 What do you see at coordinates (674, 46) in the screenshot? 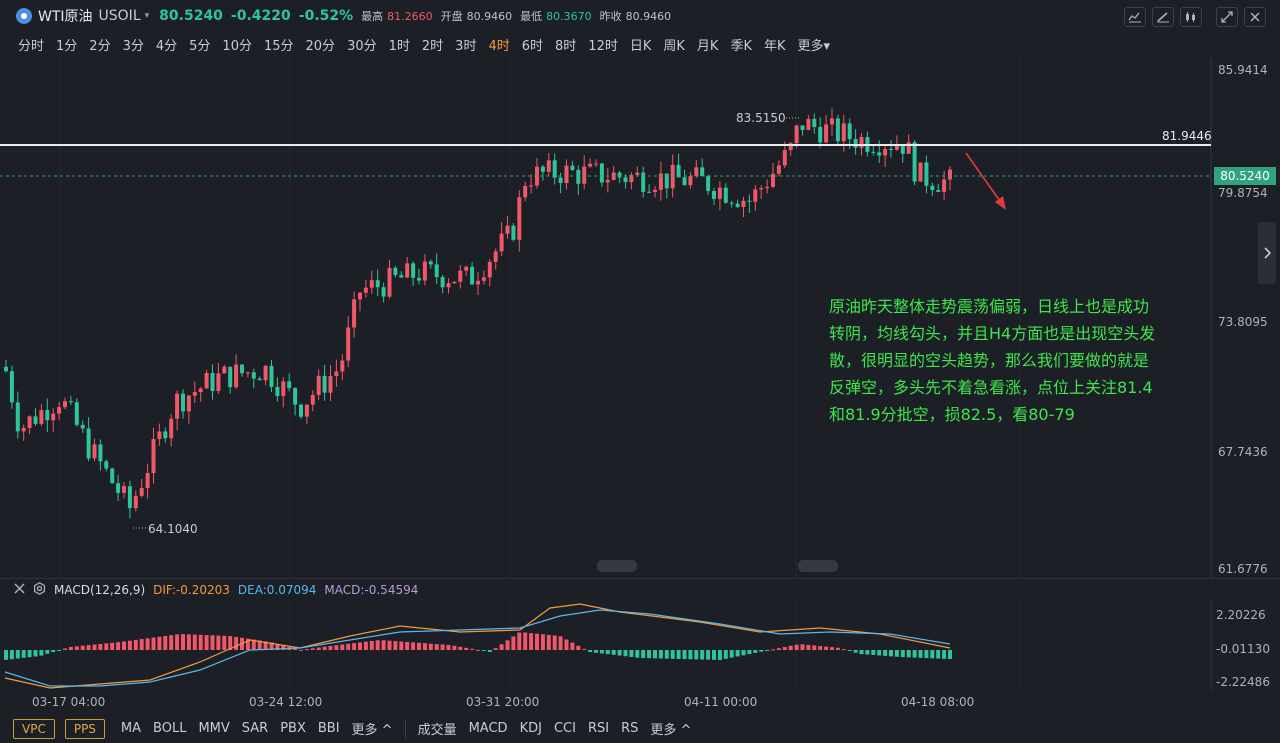
I see `period-18: 周K` at bounding box center [674, 46].